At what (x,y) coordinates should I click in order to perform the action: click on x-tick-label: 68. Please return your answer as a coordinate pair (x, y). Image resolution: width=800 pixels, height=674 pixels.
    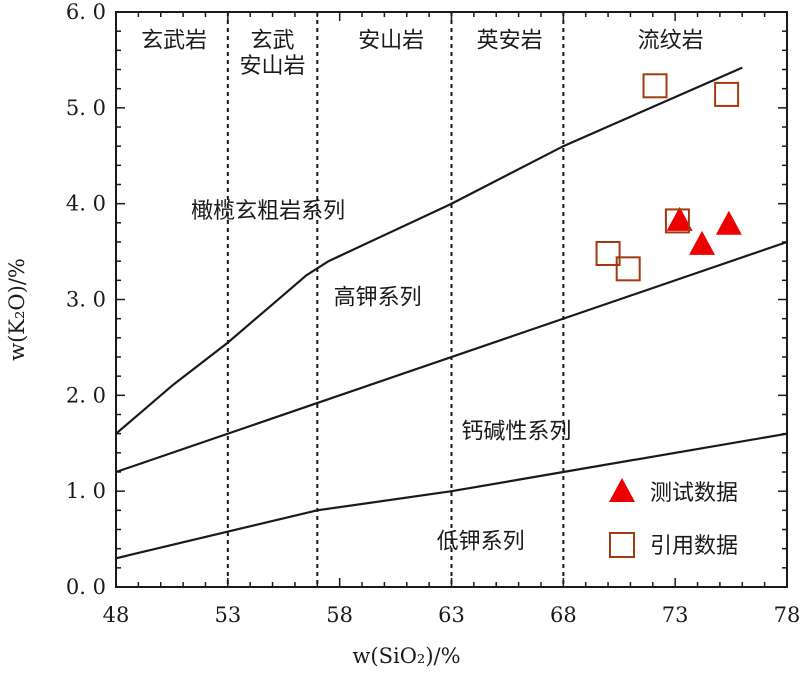
    Looking at the image, I should click on (563, 615).